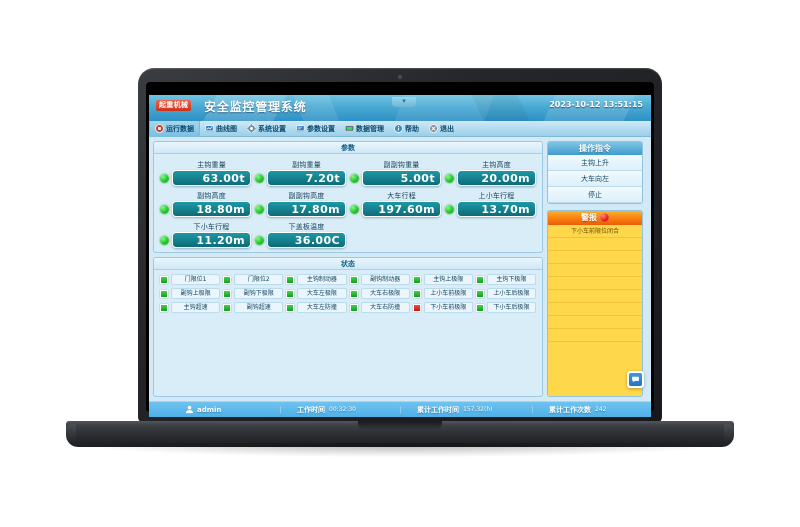 The image size is (800, 527). What do you see at coordinates (211, 165) in the screenshot?
I see `param-label: 主钩重量` at bounding box center [211, 165].